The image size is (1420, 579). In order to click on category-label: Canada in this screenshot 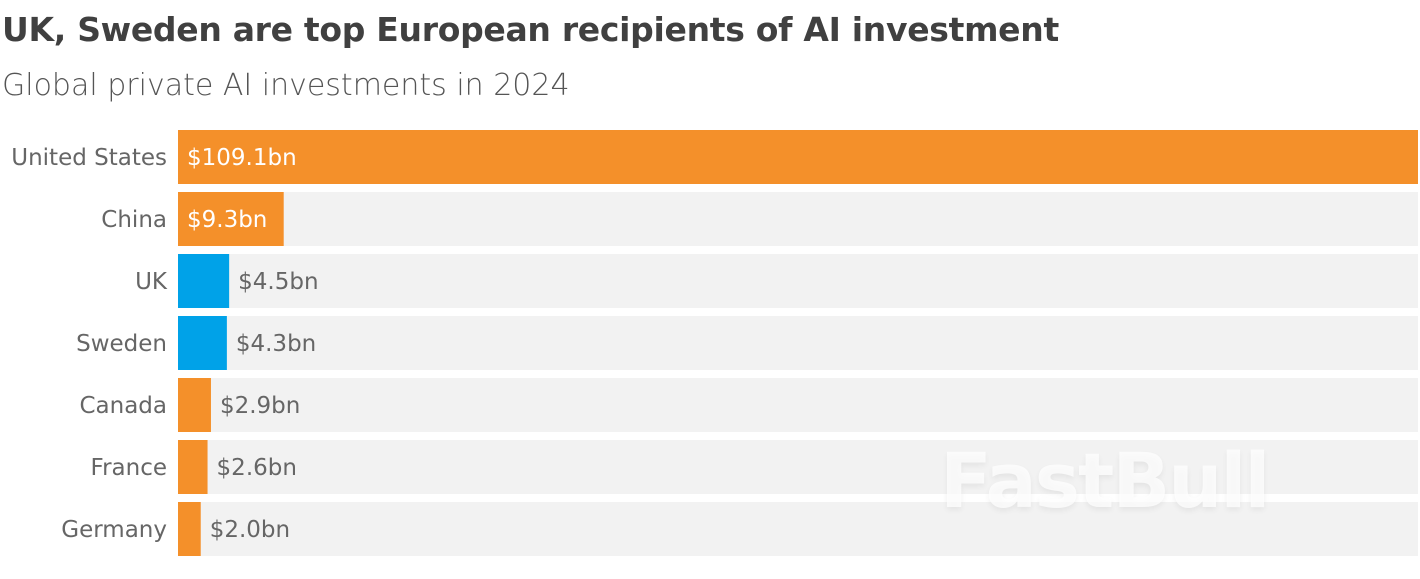, I will do `click(123, 406)`.